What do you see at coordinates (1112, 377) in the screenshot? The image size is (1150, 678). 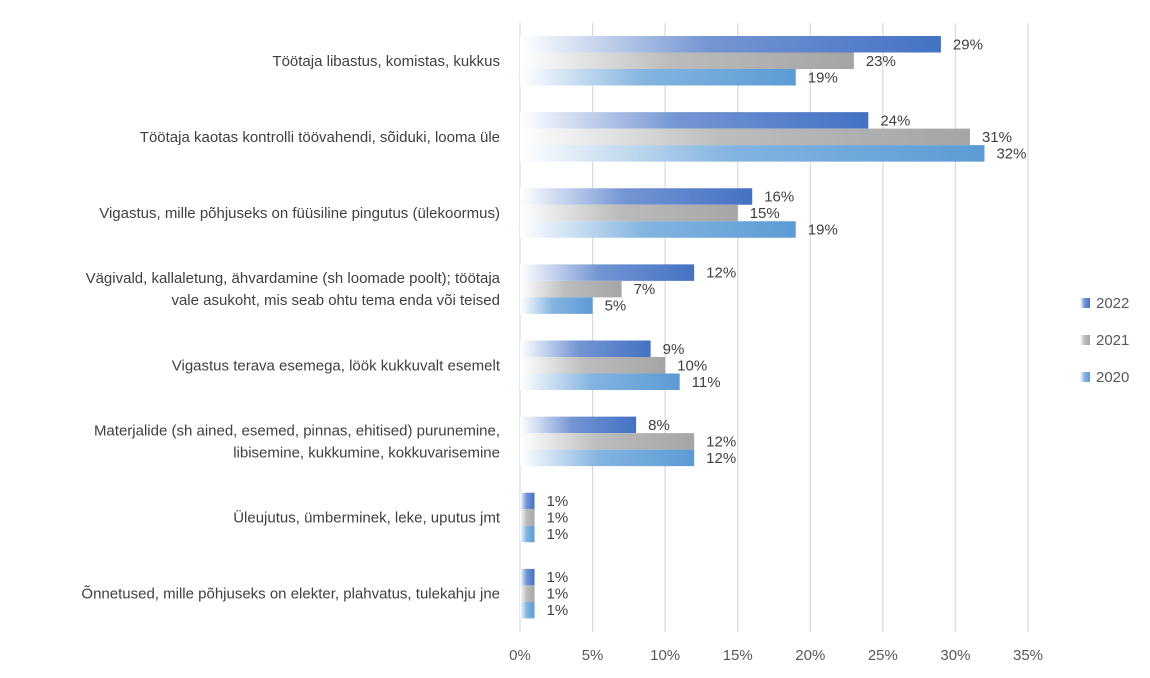 I see `legend-label-2020: 2020` at bounding box center [1112, 377].